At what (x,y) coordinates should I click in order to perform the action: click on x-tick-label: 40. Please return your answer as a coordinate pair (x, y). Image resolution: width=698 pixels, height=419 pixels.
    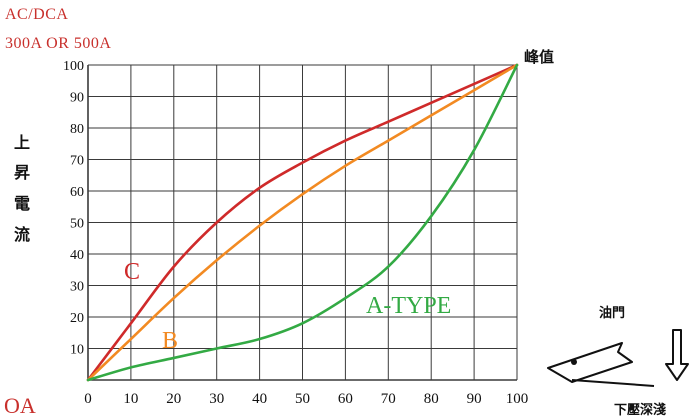
    Looking at the image, I should click on (259, 399).